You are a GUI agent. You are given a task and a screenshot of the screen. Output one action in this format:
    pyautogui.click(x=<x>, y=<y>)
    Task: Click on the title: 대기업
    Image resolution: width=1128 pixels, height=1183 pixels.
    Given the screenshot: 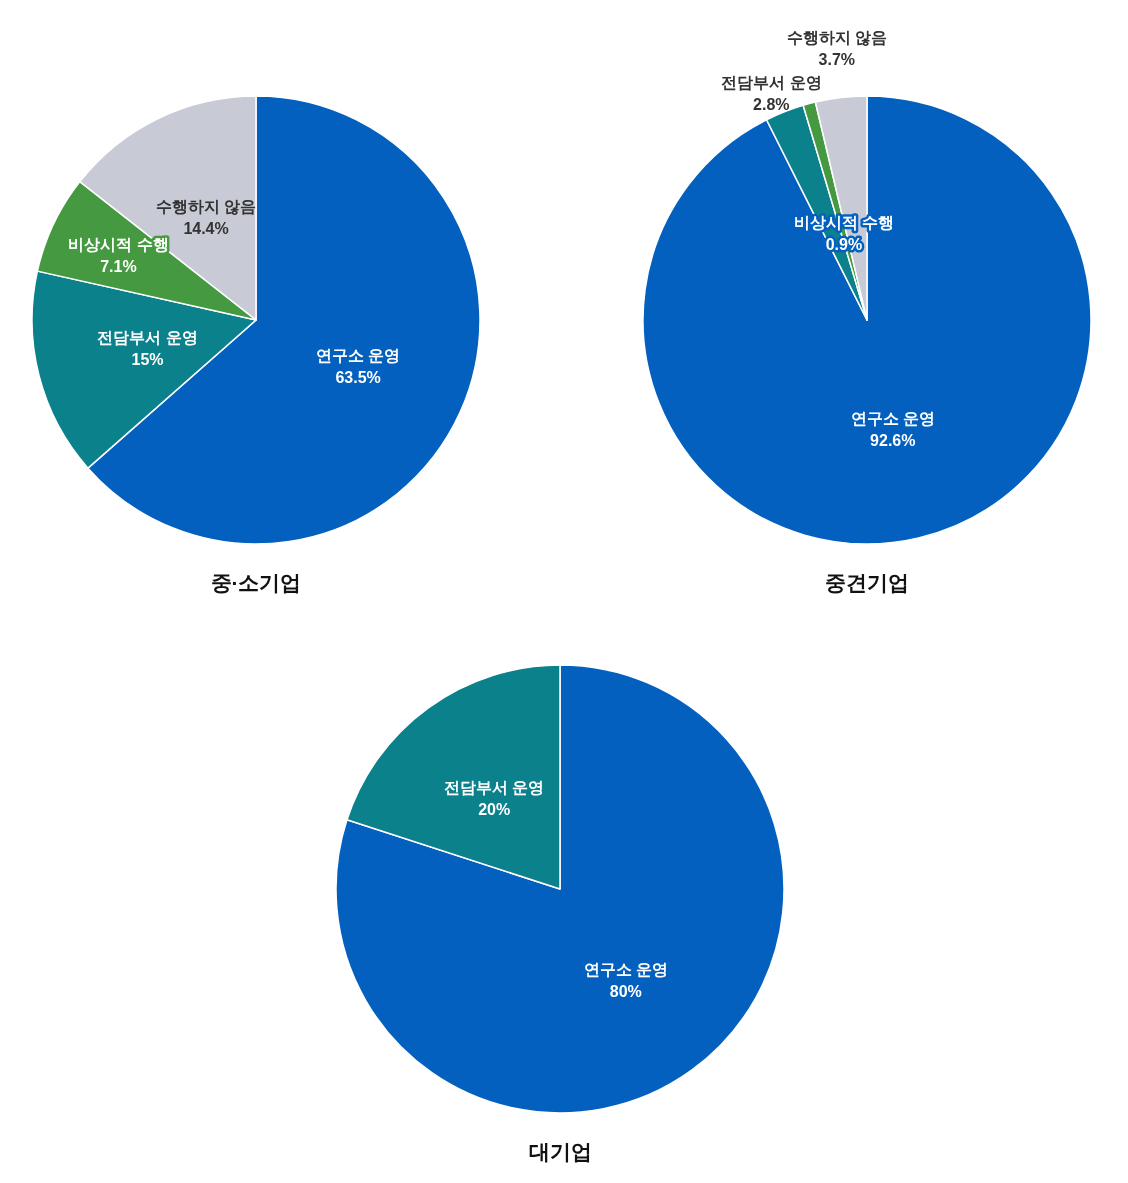 What is the action you would take?
    pyautogui.click(x=560, y=1151)
    